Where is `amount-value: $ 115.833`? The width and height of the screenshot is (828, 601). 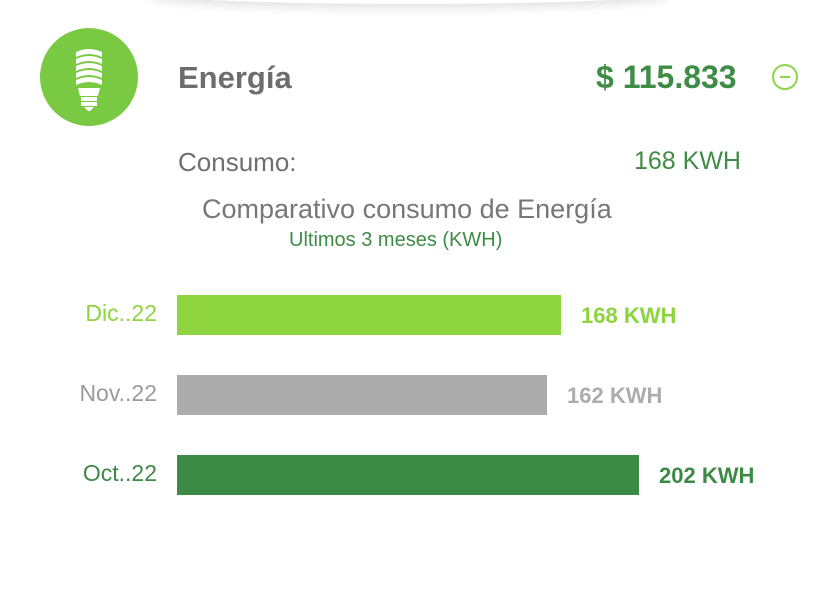 amount-value: $ 115.833 is located at coordinates (666, 77).